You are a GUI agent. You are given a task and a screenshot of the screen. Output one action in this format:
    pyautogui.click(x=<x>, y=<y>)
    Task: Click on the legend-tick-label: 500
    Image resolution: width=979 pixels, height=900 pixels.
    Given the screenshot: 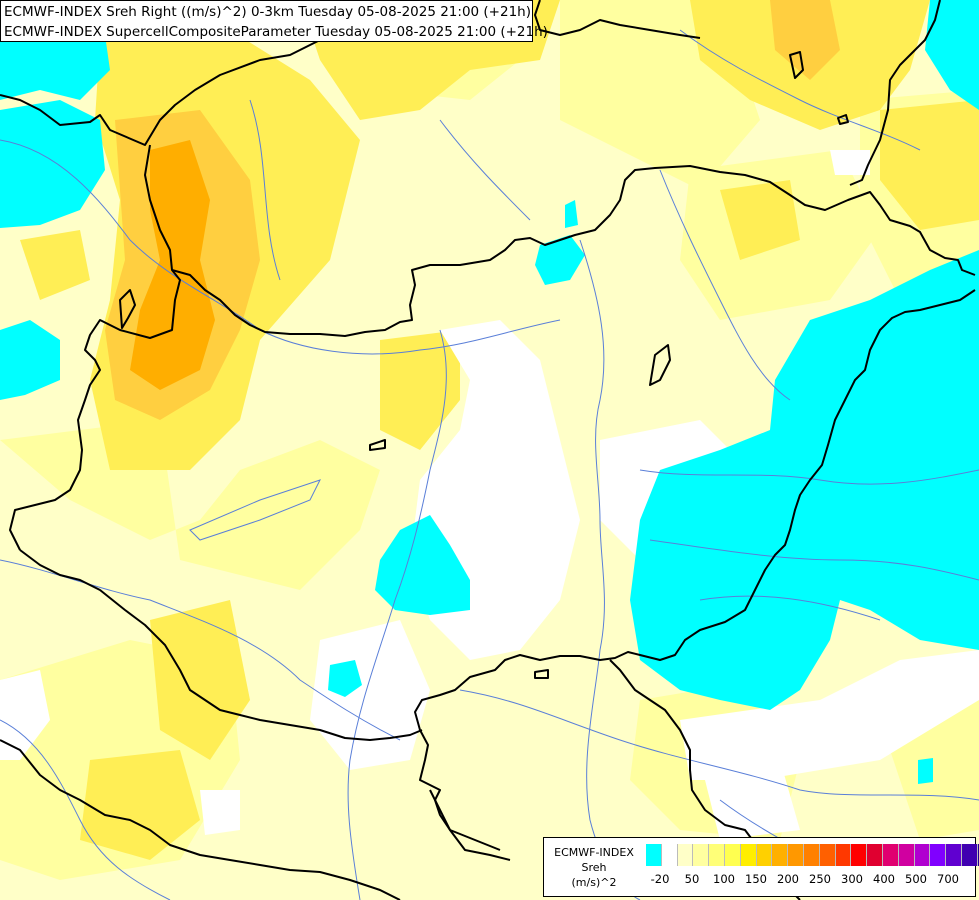 What is the action you would take?
    pyautogui.click(x=916, y=879)
    